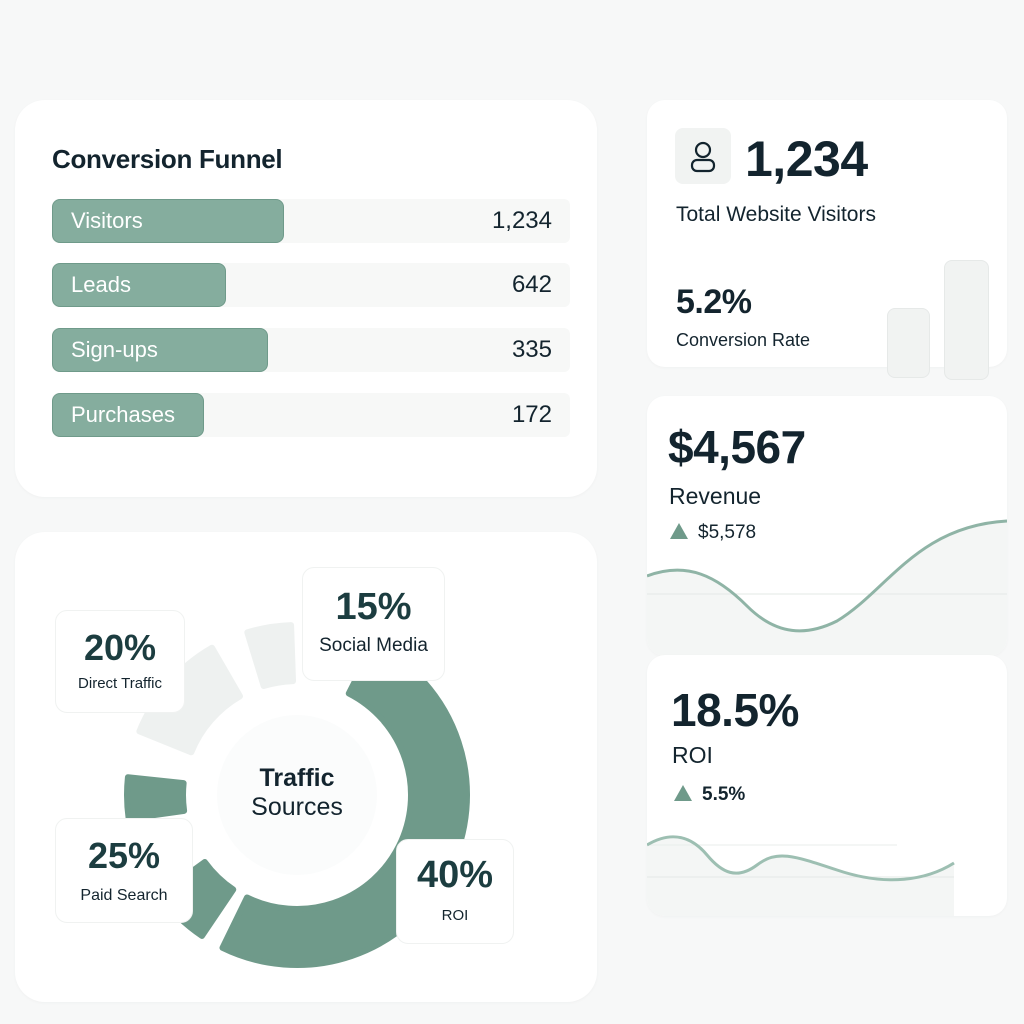 Image resolution: width=1024 pixels, height=1024 pixels. What do you see at coordinates (156, 798) in the screenshot?
I see `segment-arc-paid-search` at bounding box center [156, 798].